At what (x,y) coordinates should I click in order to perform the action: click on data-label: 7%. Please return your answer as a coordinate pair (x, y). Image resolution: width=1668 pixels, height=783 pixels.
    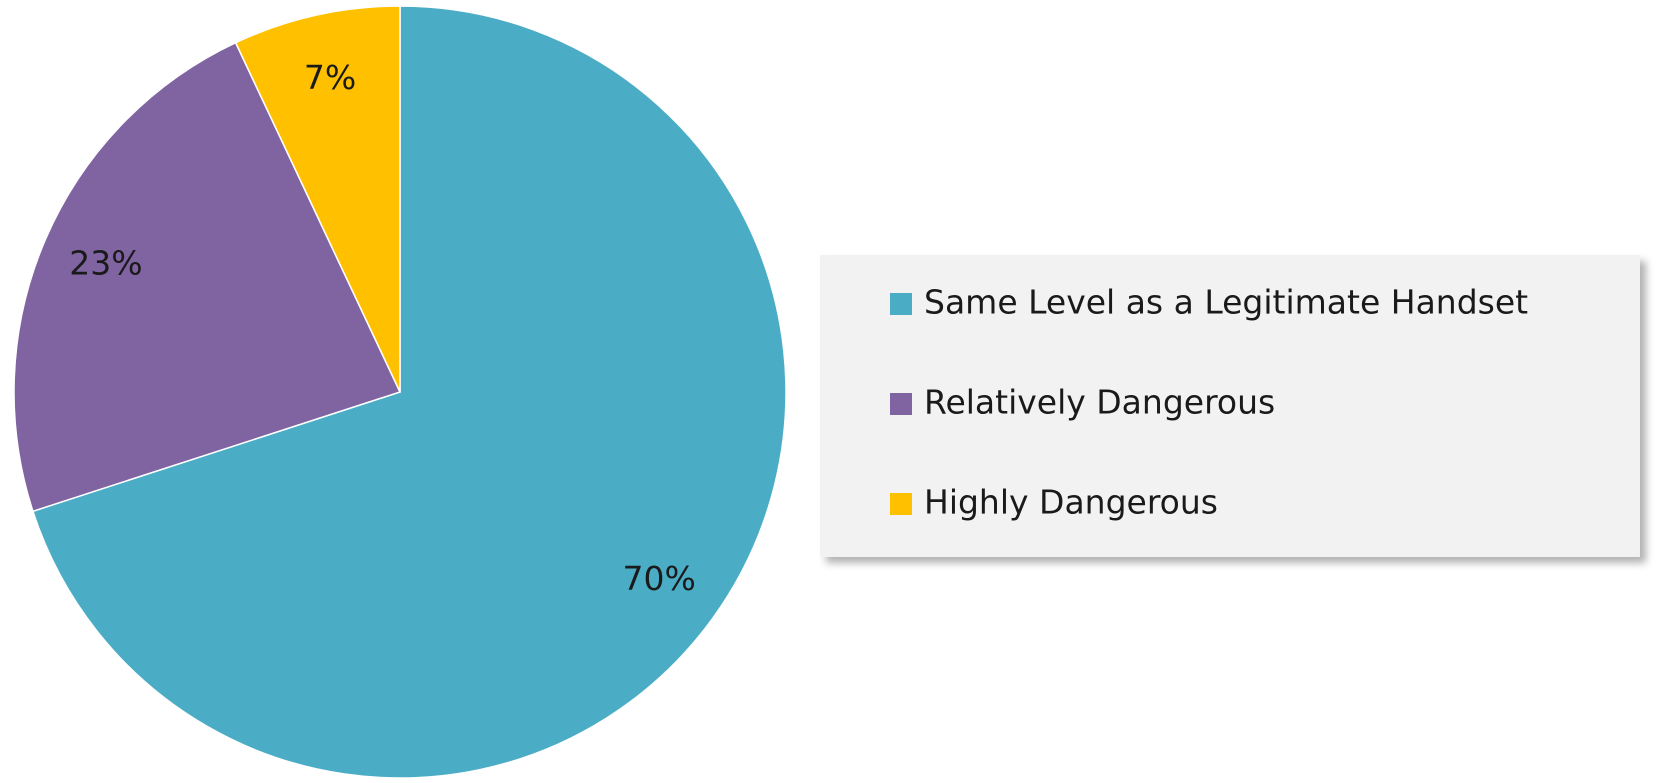
    Looking at the image, I should click on (330, 77).